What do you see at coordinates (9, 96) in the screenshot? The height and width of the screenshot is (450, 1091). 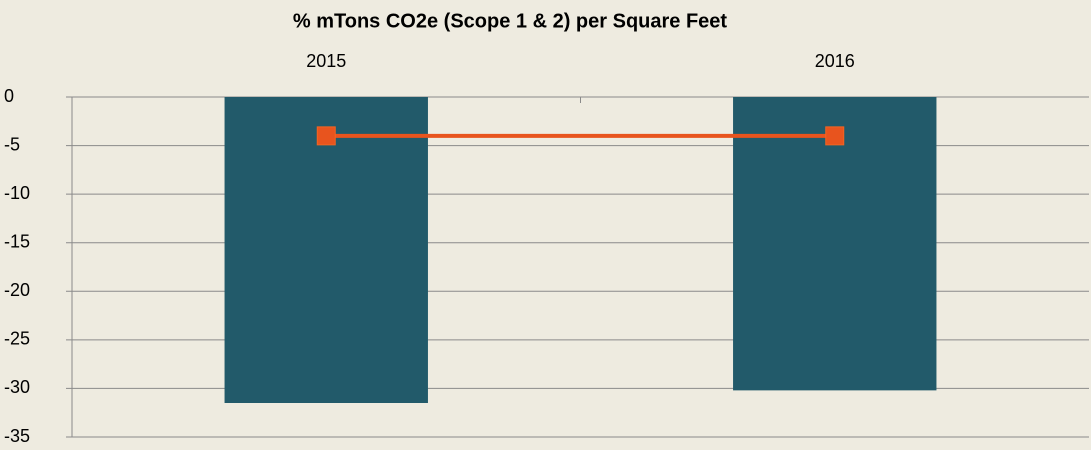 I see `y-tick-label: 0` at bounding box center [9, 96].